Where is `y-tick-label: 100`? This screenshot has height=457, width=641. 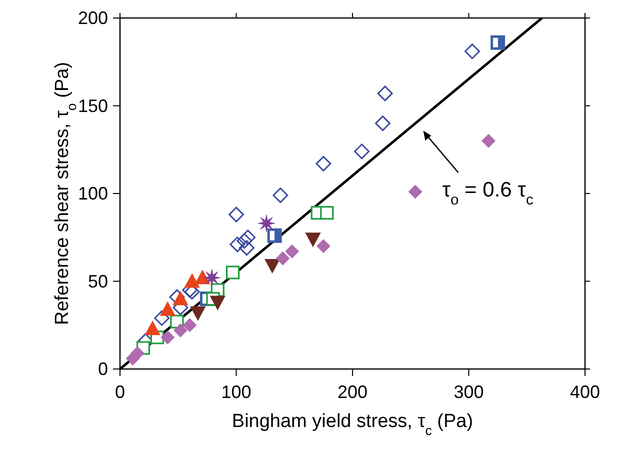 y-tick-label: 100 is located at coordinates (93, 194).